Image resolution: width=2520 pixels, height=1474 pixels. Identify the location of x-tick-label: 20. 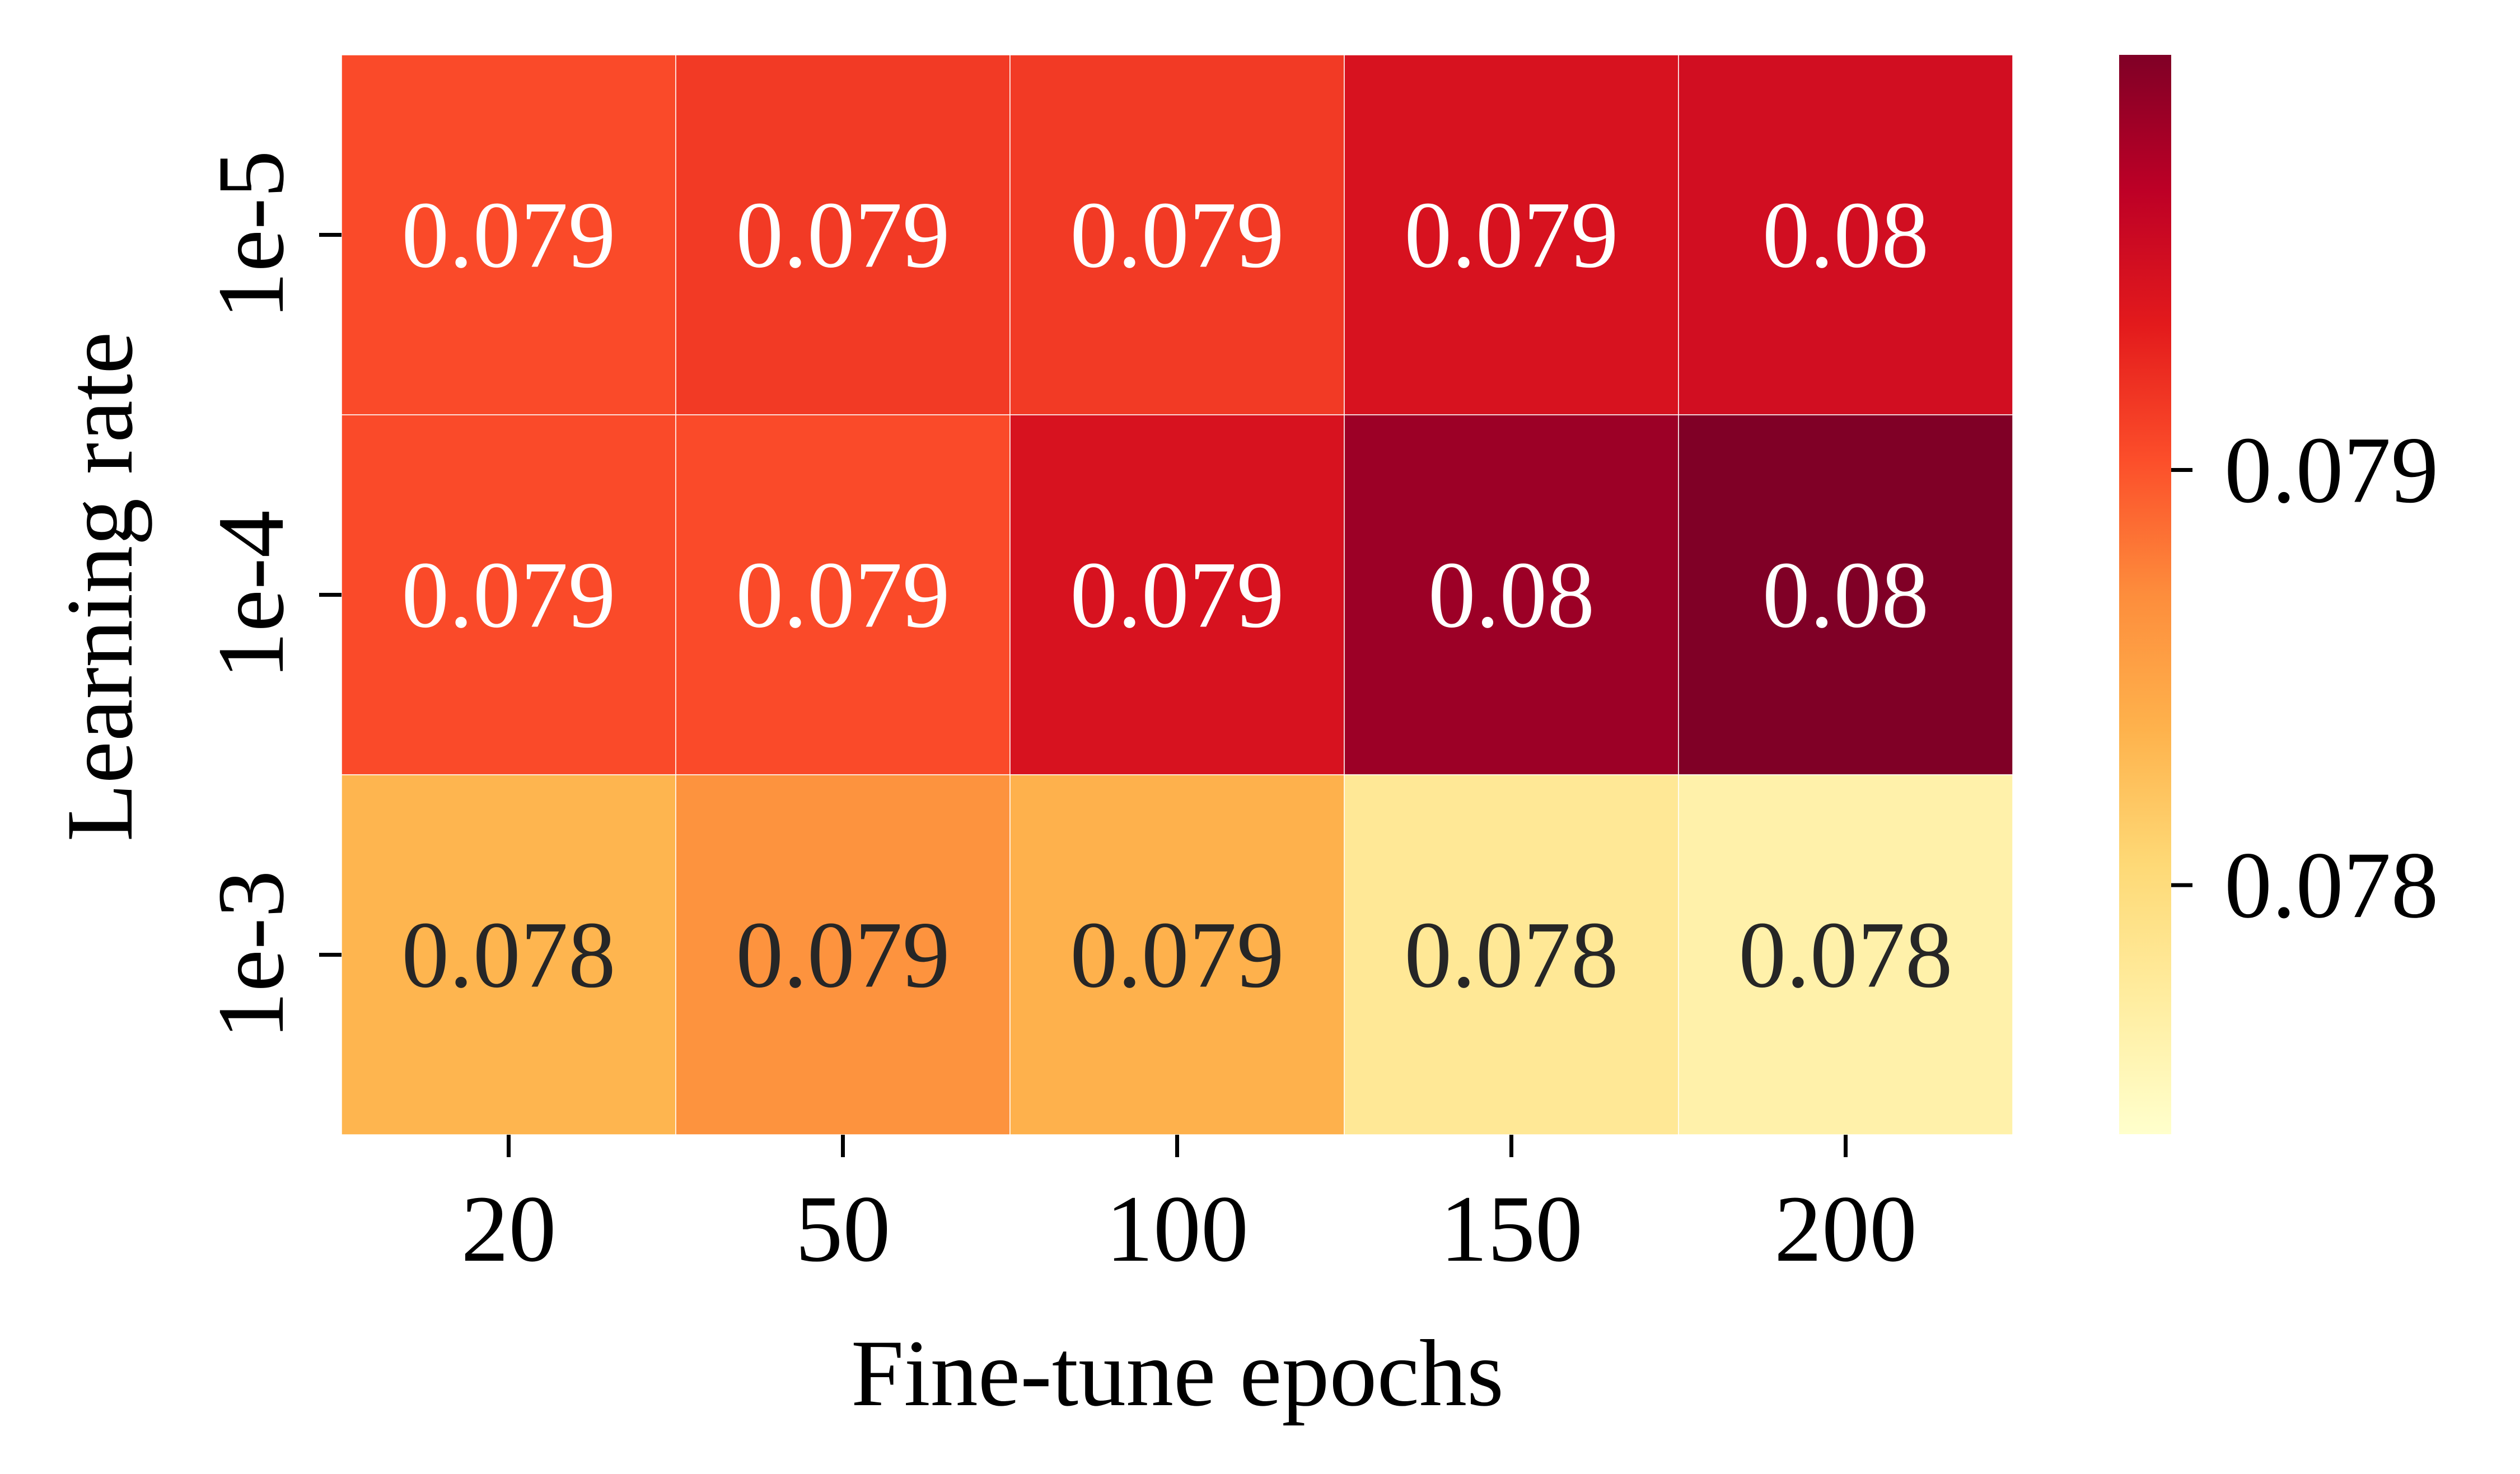
(509, 1228).